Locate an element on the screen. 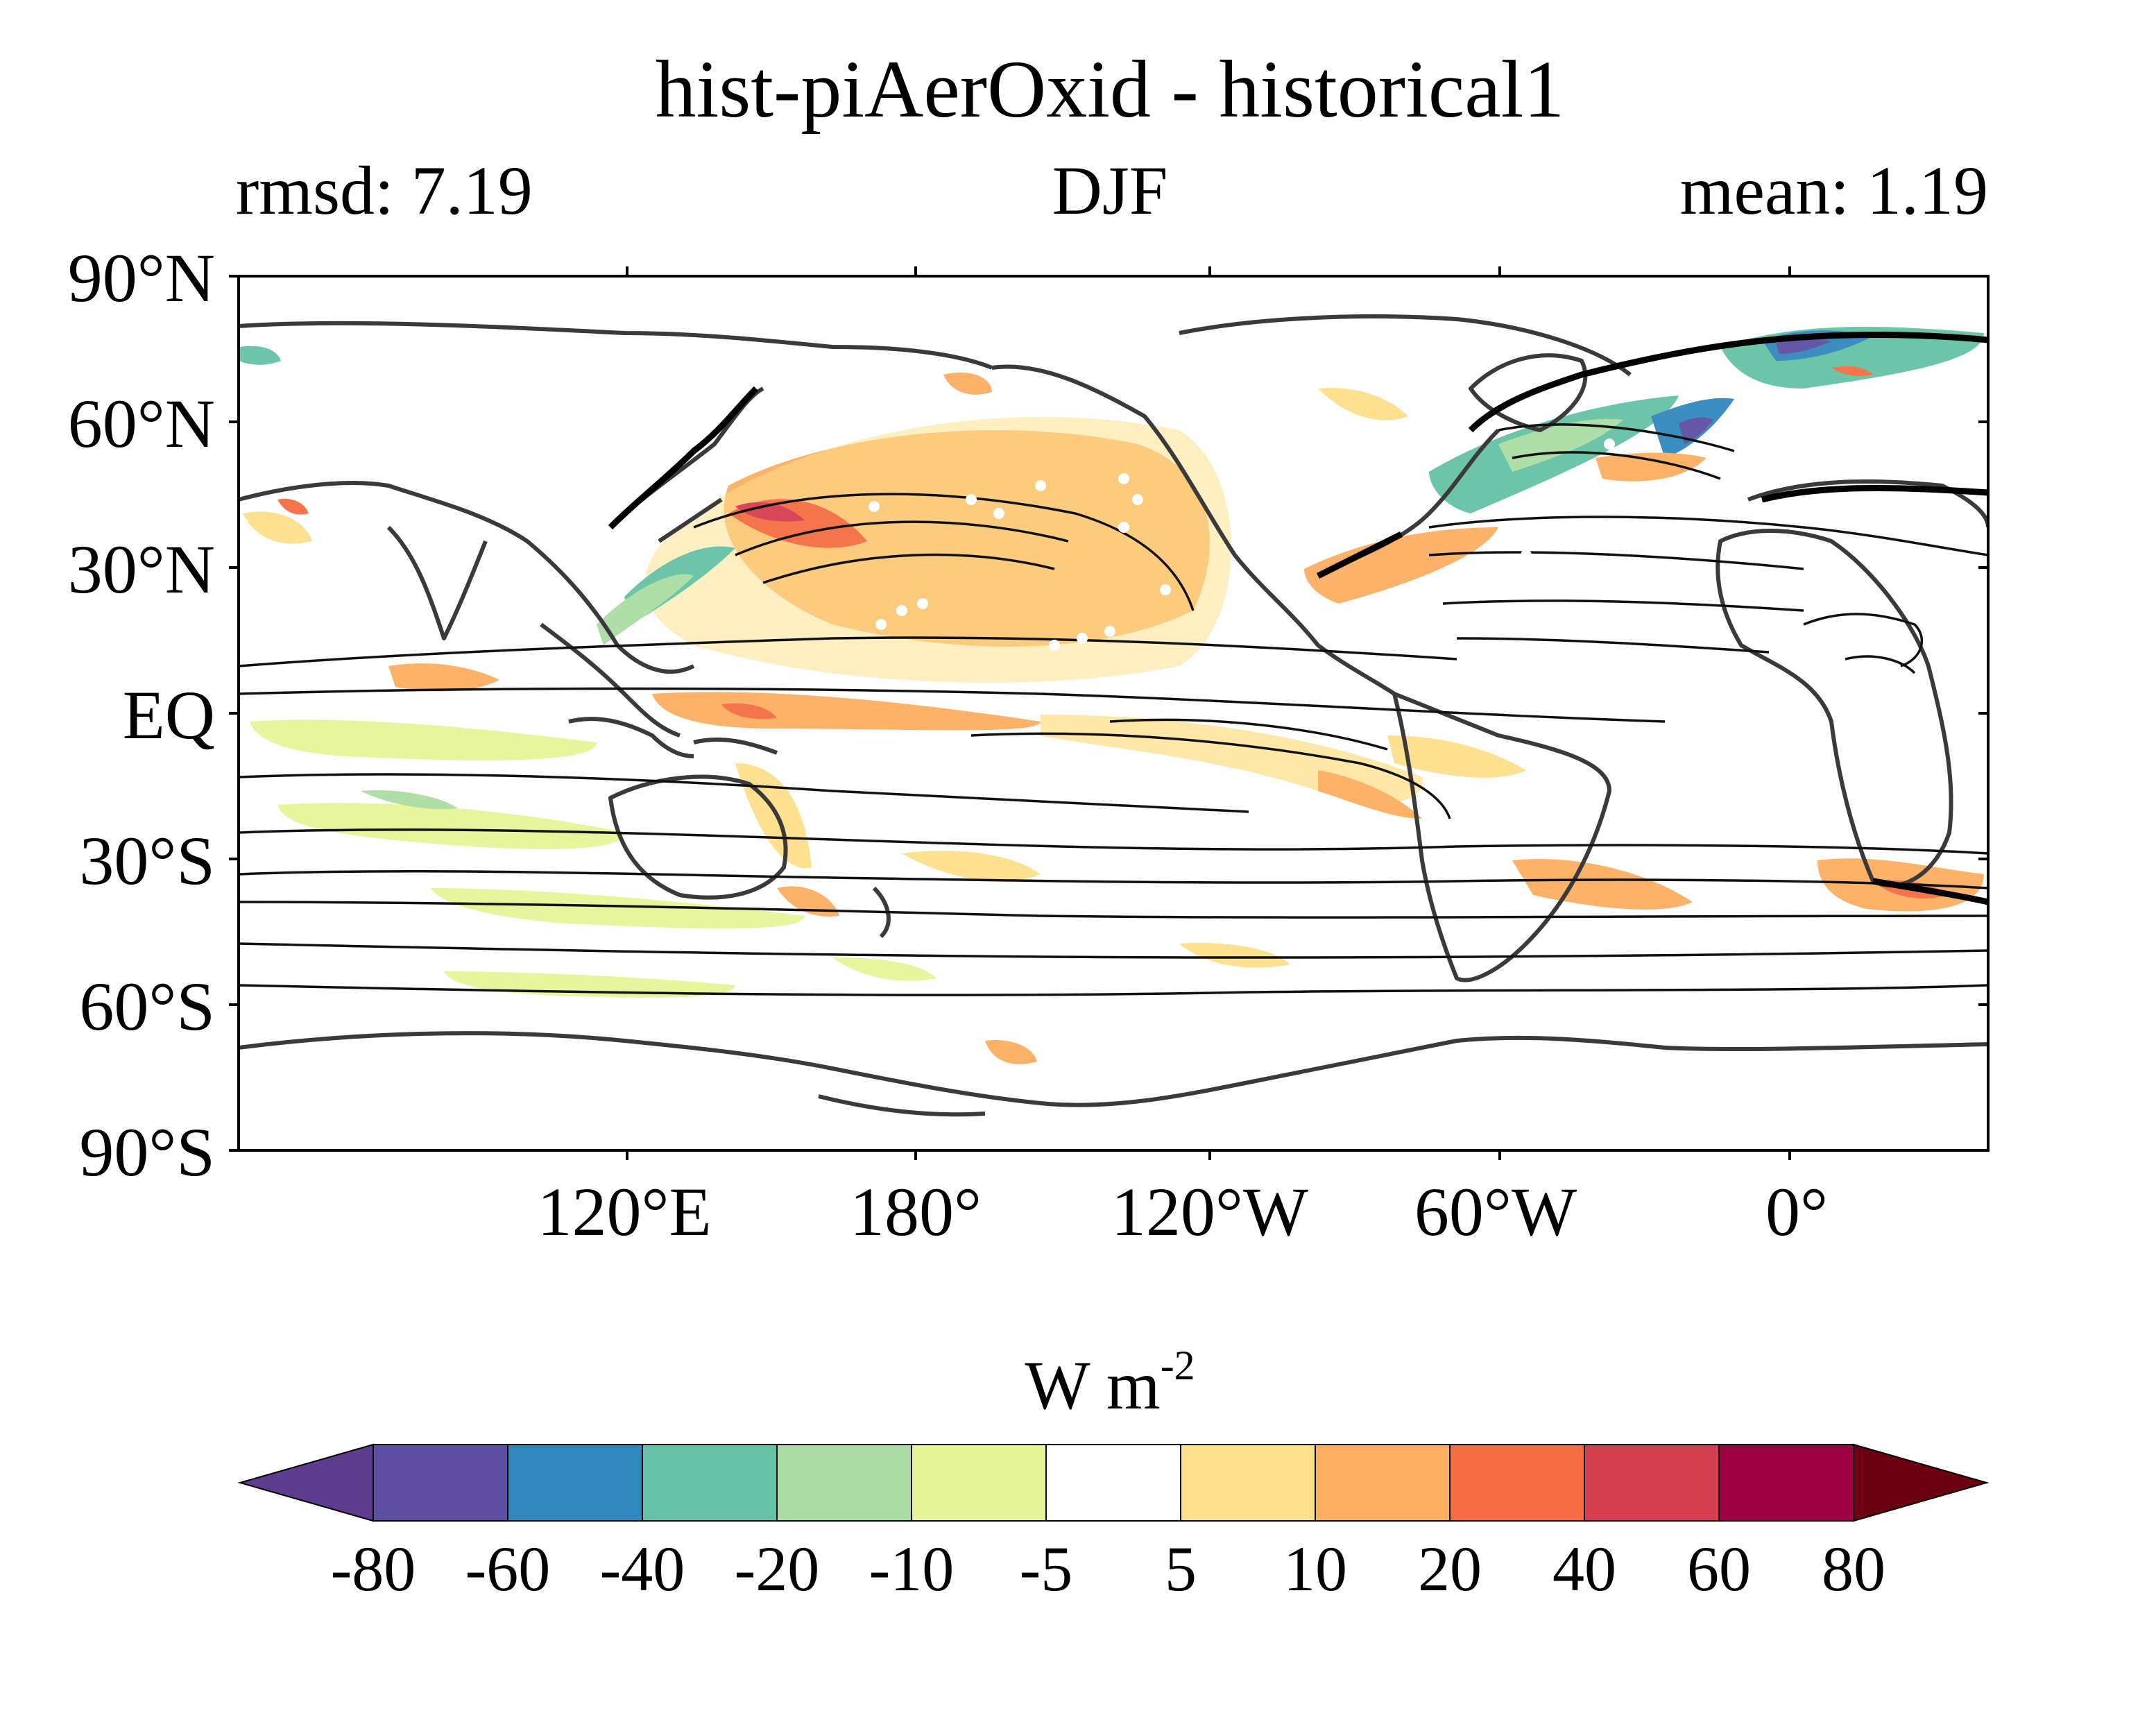 This screenshot has height=1720, width=2156. colorbar-tick-label: -20 is located at coordinates (777, 1568).